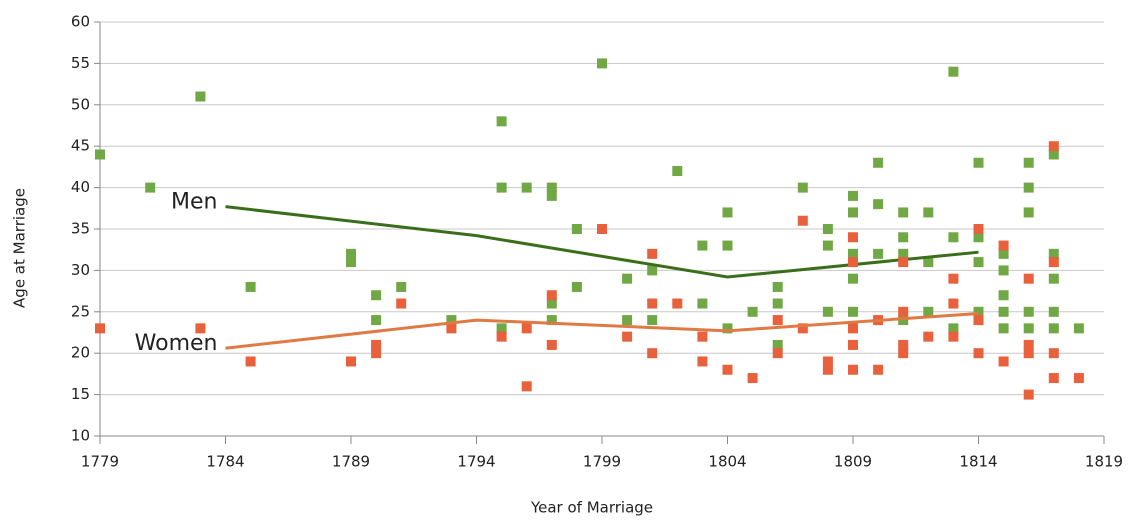  Describe the element at coordinates (727, 462) in the screenshot. I see `x-tick-label: 1804` at that location.